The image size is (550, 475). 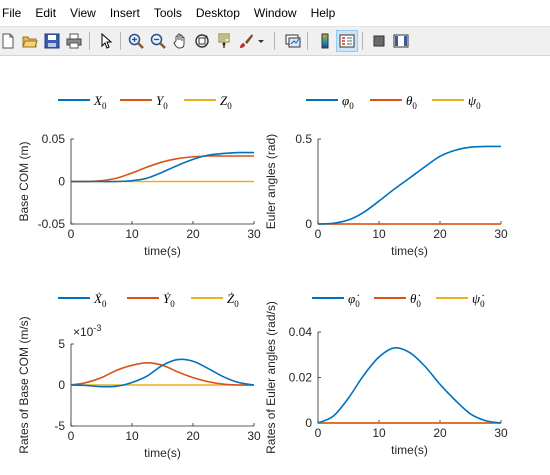 What do you see at coordinates (145, 102) in the screenshot?
I see `legend: X0 Y0 Z0` at bounding box center [145, 102].